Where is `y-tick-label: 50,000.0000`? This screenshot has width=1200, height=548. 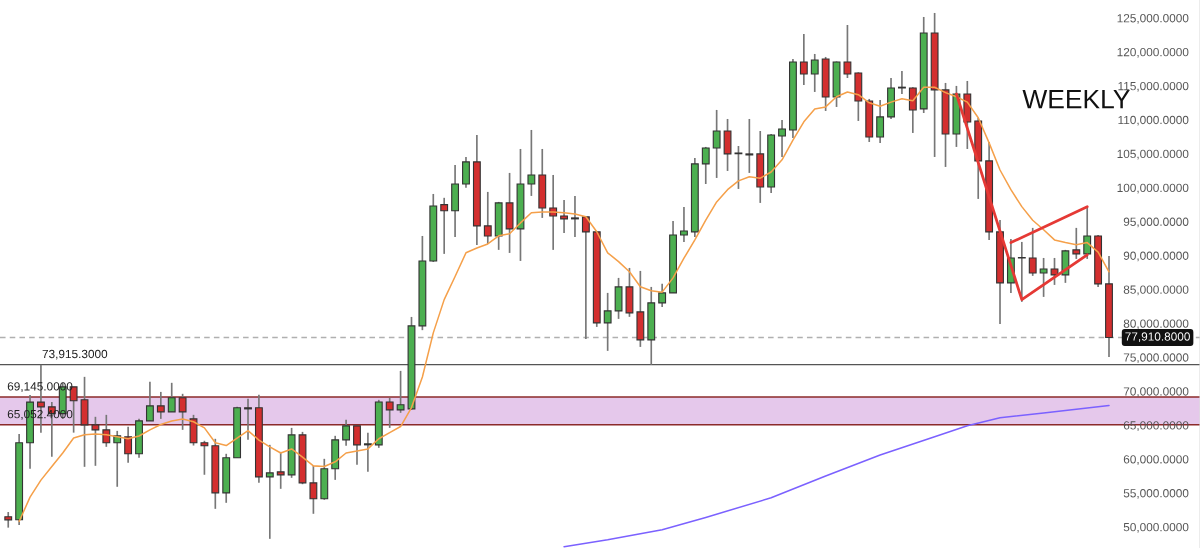
y-tick-label: 50,000.0000 is located at coordinates (1156, 528).